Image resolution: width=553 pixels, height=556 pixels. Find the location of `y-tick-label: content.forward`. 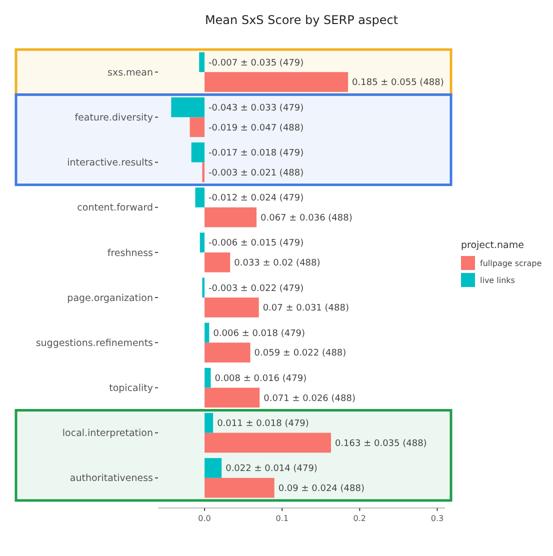

y-tick-label: content.forward is located at coordinates (115, 208).